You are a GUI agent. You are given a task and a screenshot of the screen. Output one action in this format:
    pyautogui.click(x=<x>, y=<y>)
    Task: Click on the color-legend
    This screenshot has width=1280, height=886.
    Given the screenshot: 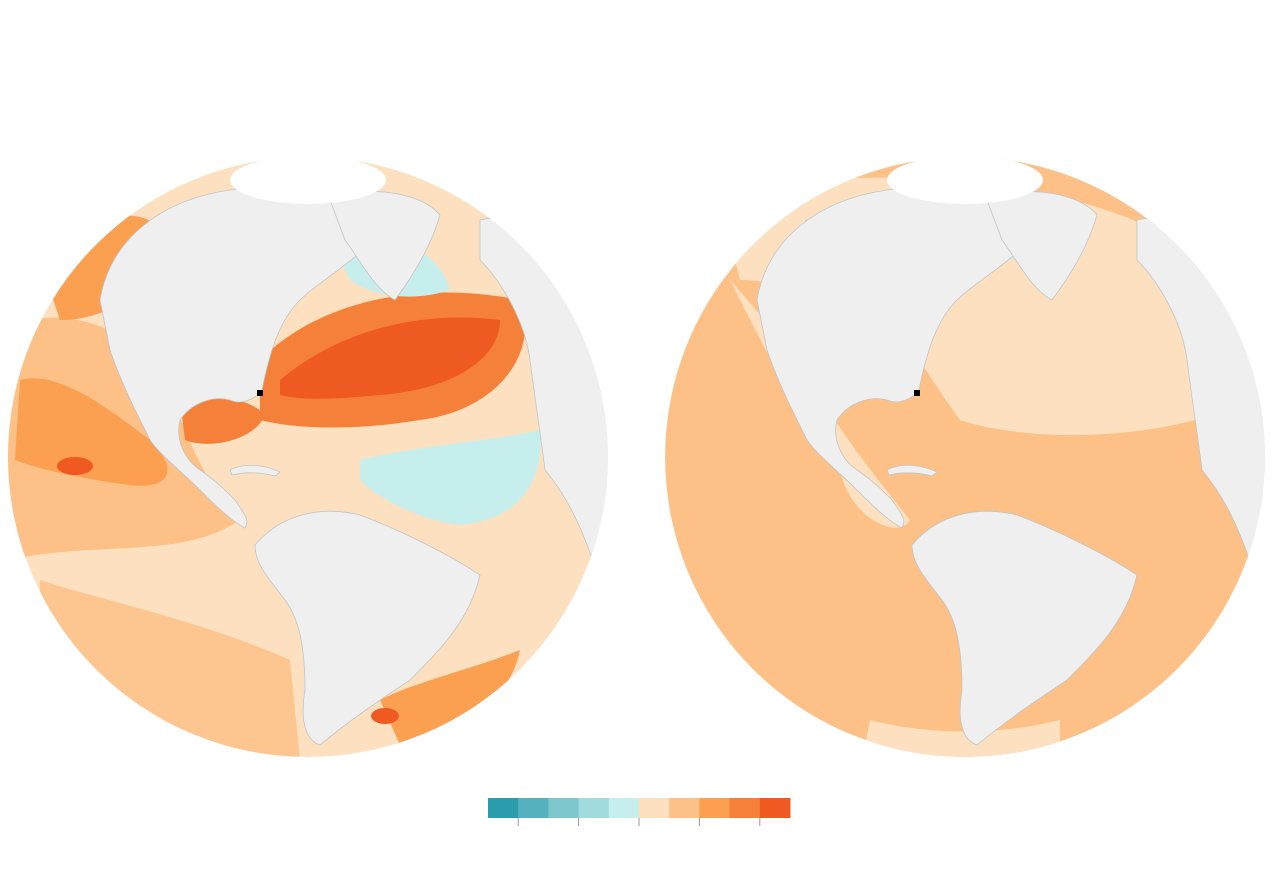 What is the action you would take?
    pyautogui.click(x=639, y=812)
    